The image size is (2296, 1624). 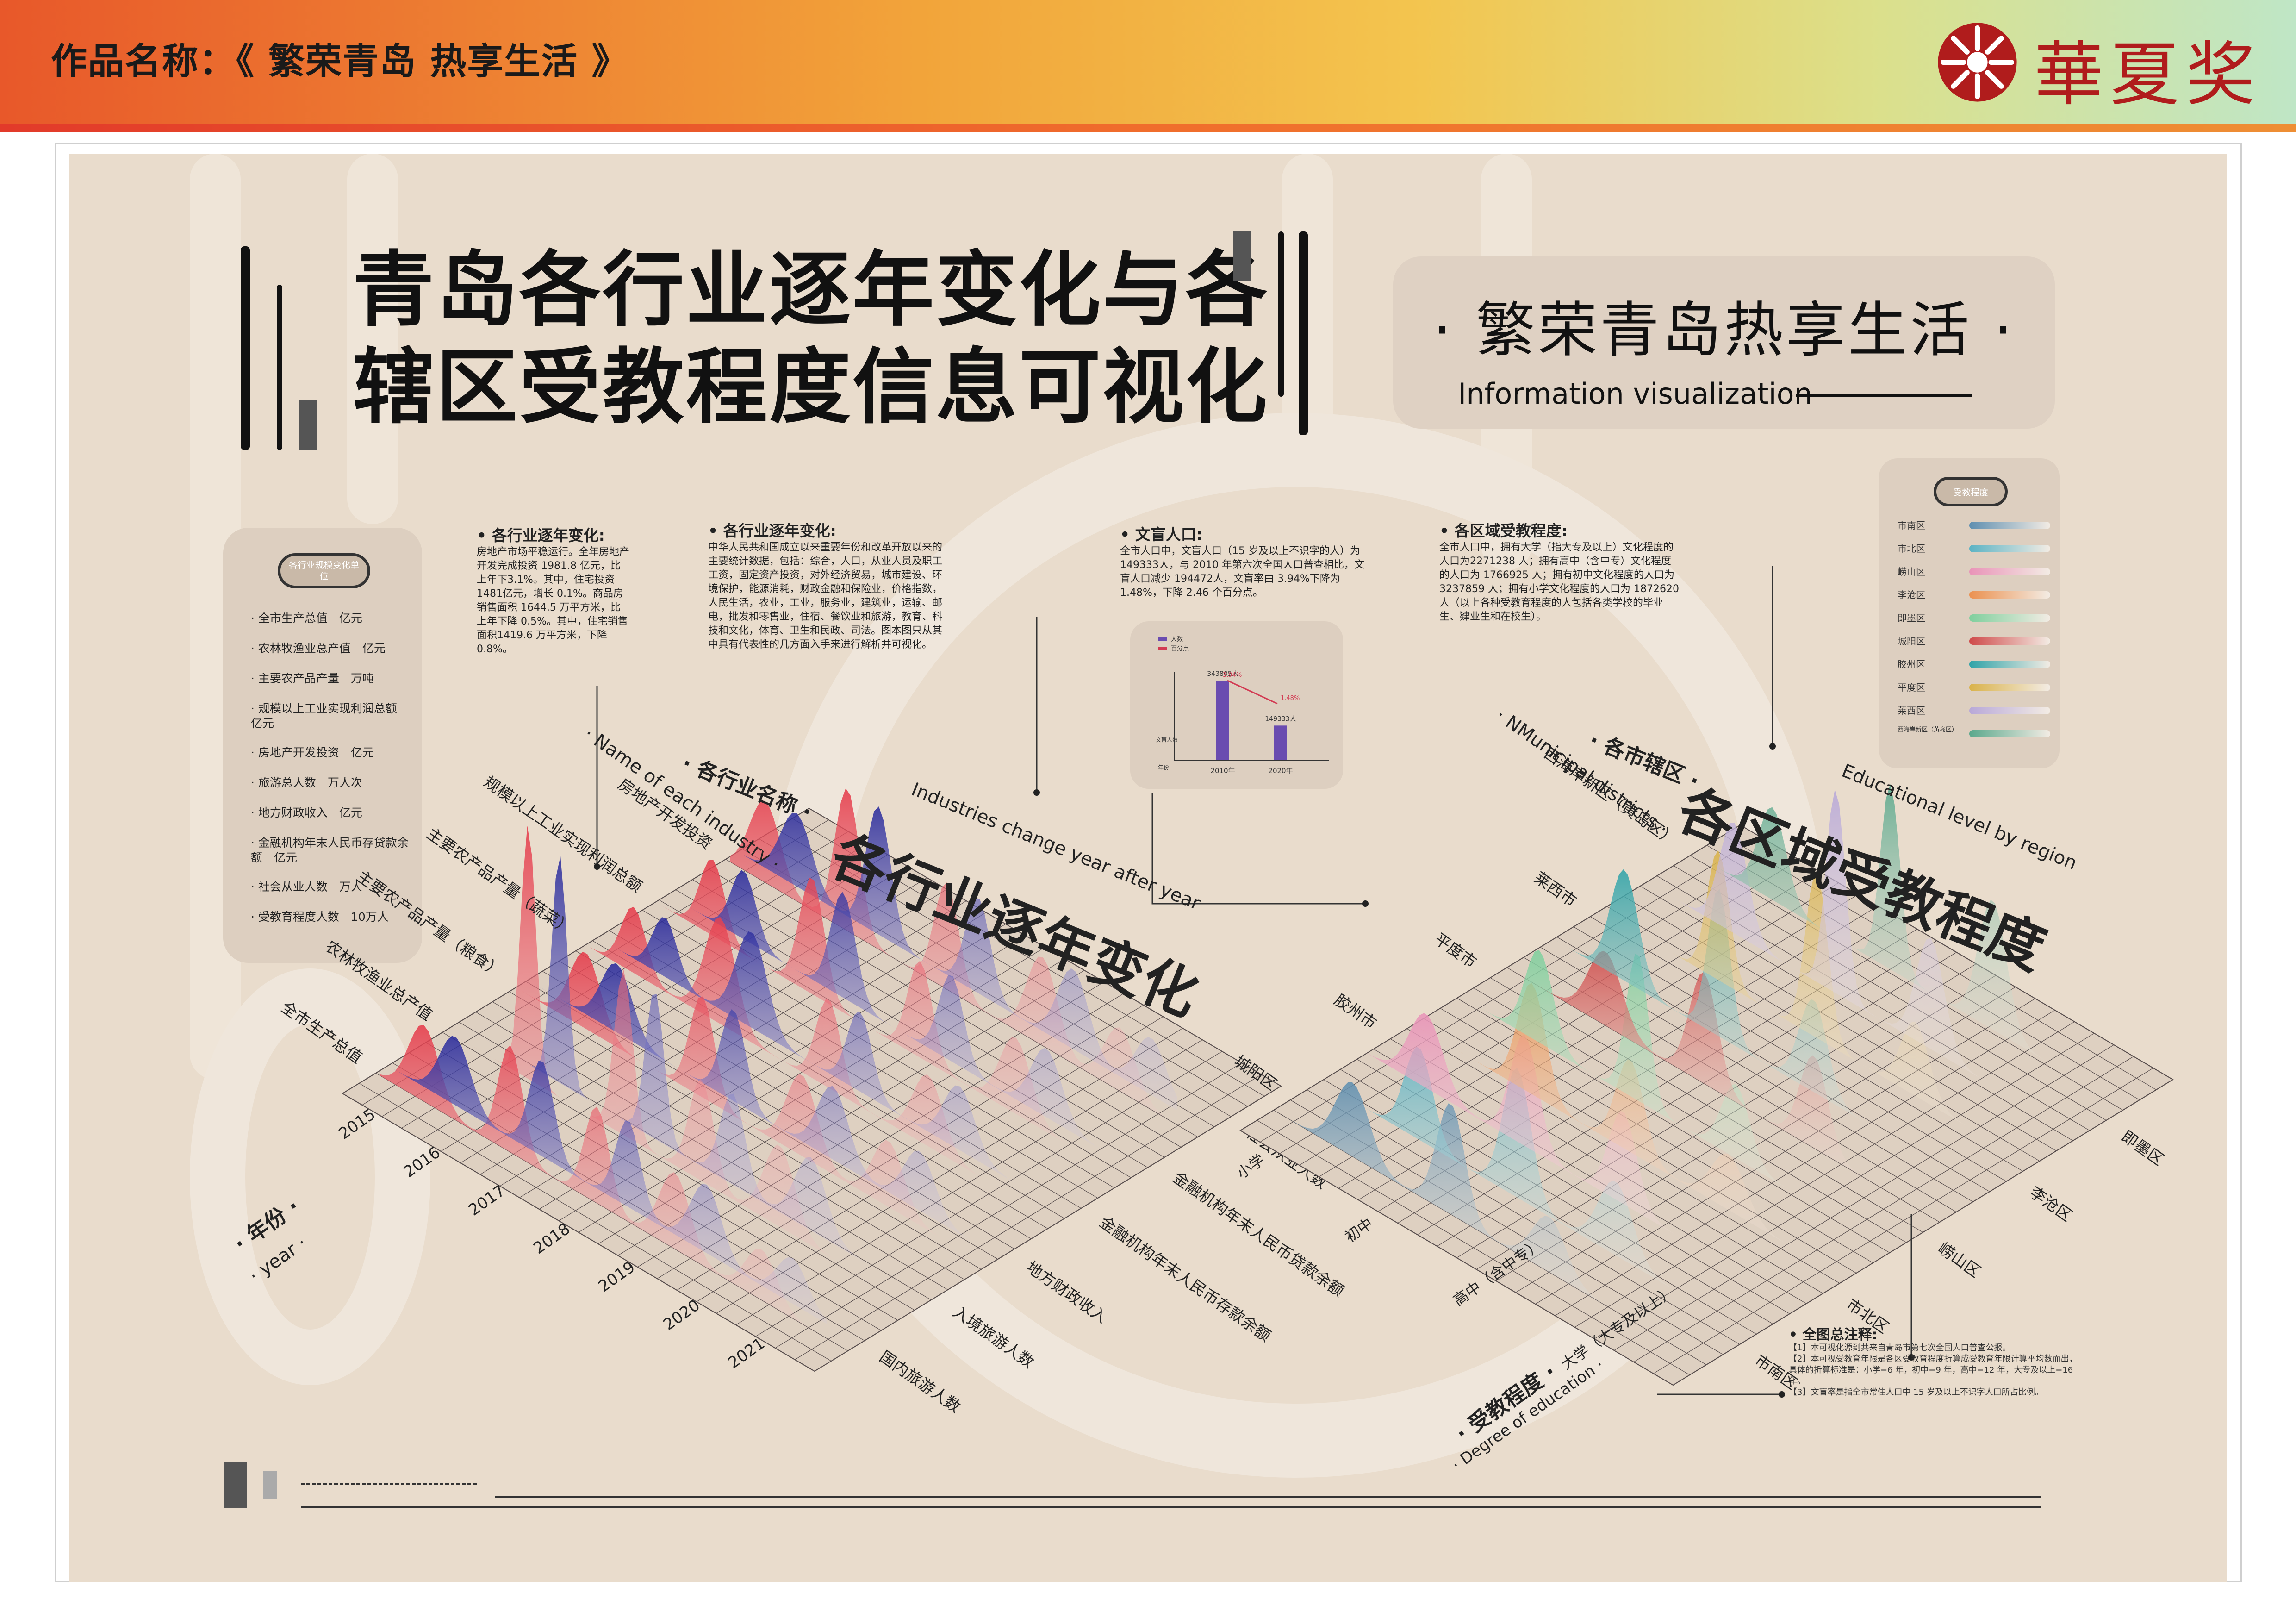 I want to click on region-legend-row: 即墨区, so click(x=1974, y=618).